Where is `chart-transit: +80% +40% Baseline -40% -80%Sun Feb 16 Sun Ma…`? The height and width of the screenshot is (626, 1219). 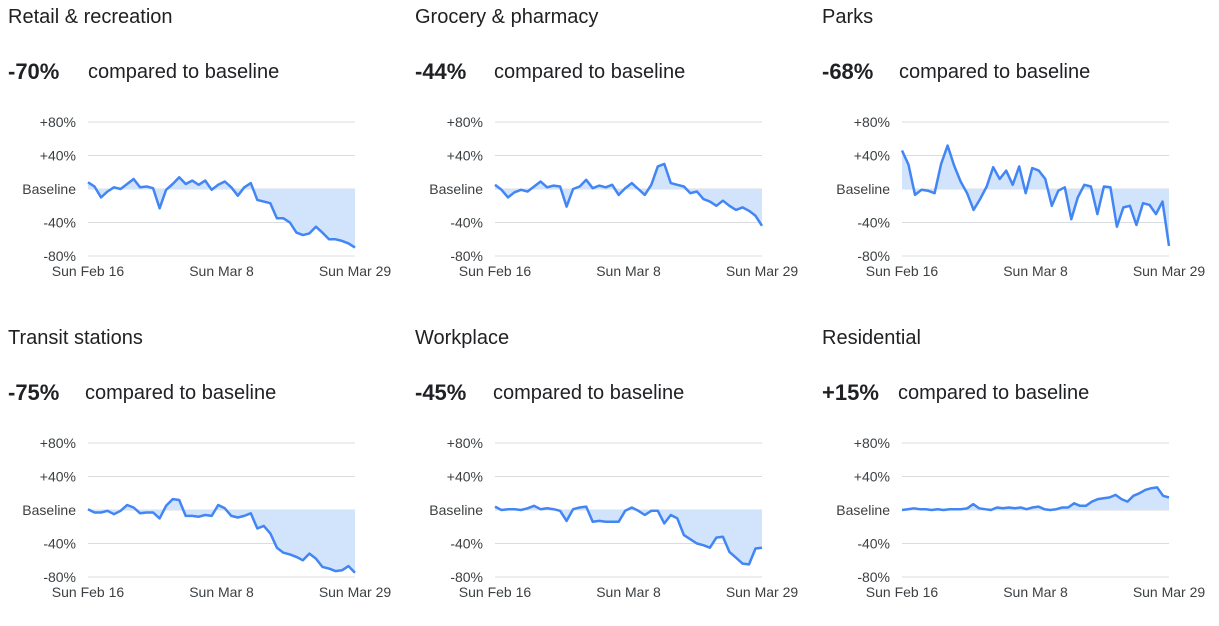 chart-transit: +80% +40% Baseline -40% -80%Sun Feb 16 Sun Ma… is located at coordinates (207, 517).